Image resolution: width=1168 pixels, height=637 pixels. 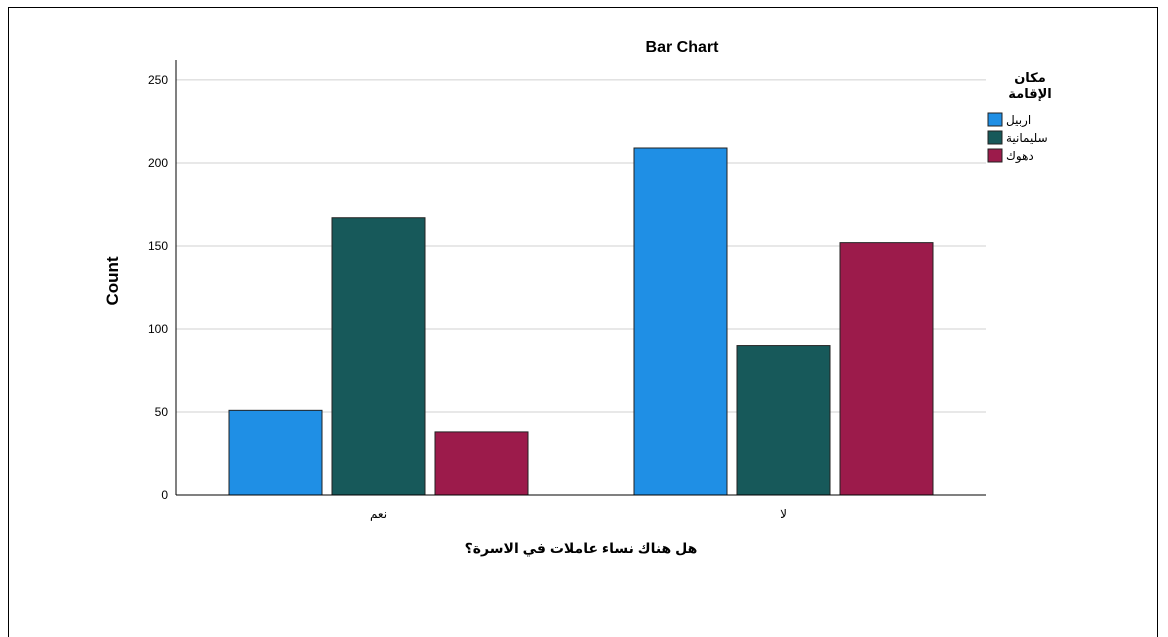 What do you see at coordinates (578, 514) in the screenshot?
I see `x-tick-labels: نعم لا` at bounding box center [578, 514].